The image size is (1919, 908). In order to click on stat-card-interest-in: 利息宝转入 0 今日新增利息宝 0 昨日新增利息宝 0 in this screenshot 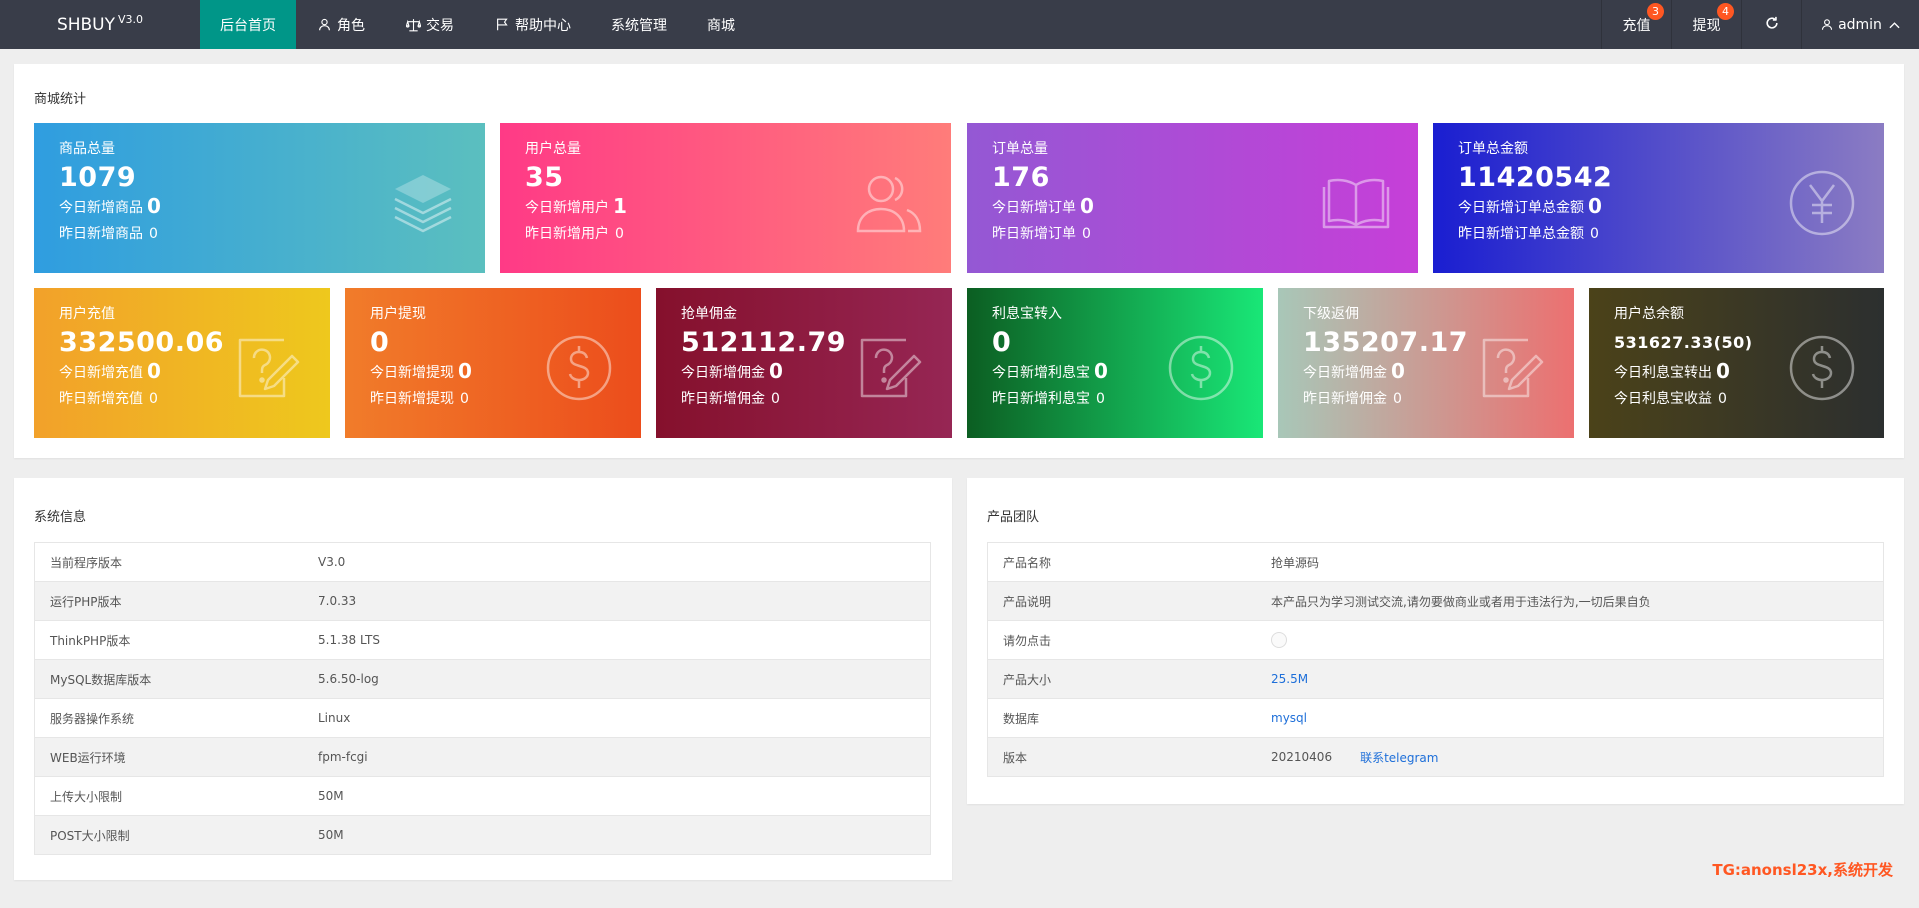, I will do `click(1115, 363)`.